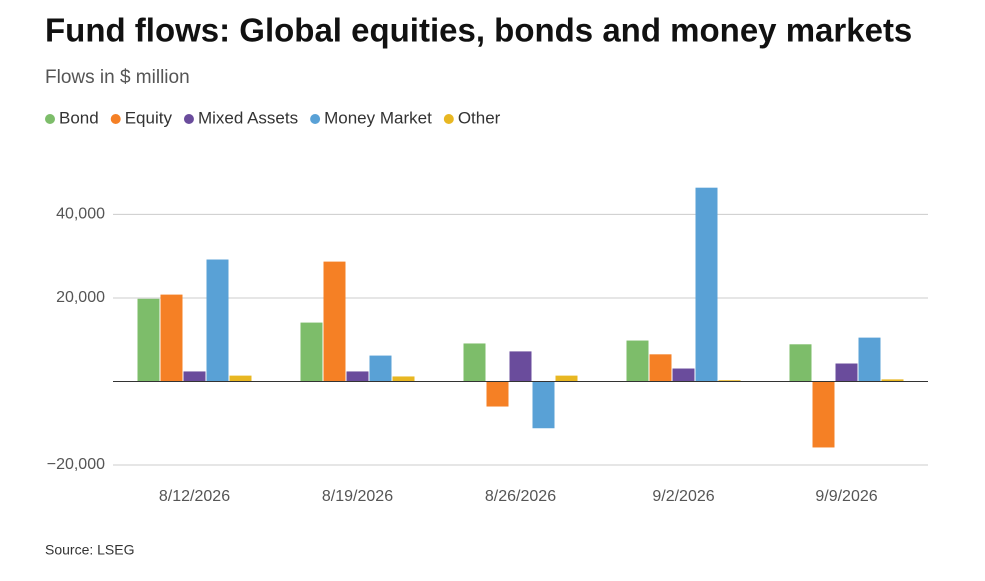  I want to click on legend-label: Money Market, so click(378, 117).